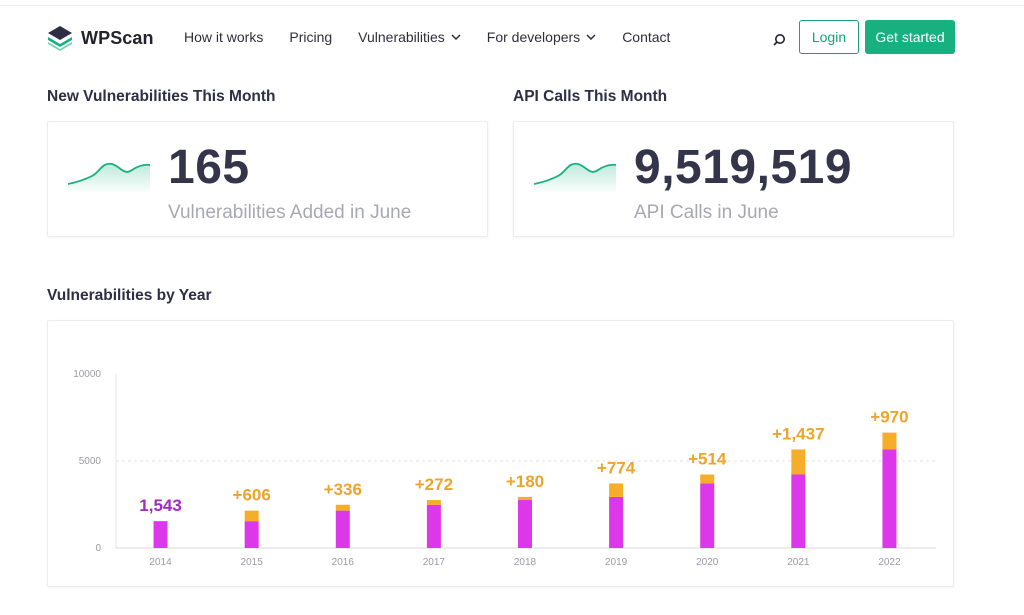 The image size is (1024, 615). I want to click on nav-for-developers: For developers, so click(541, 37).